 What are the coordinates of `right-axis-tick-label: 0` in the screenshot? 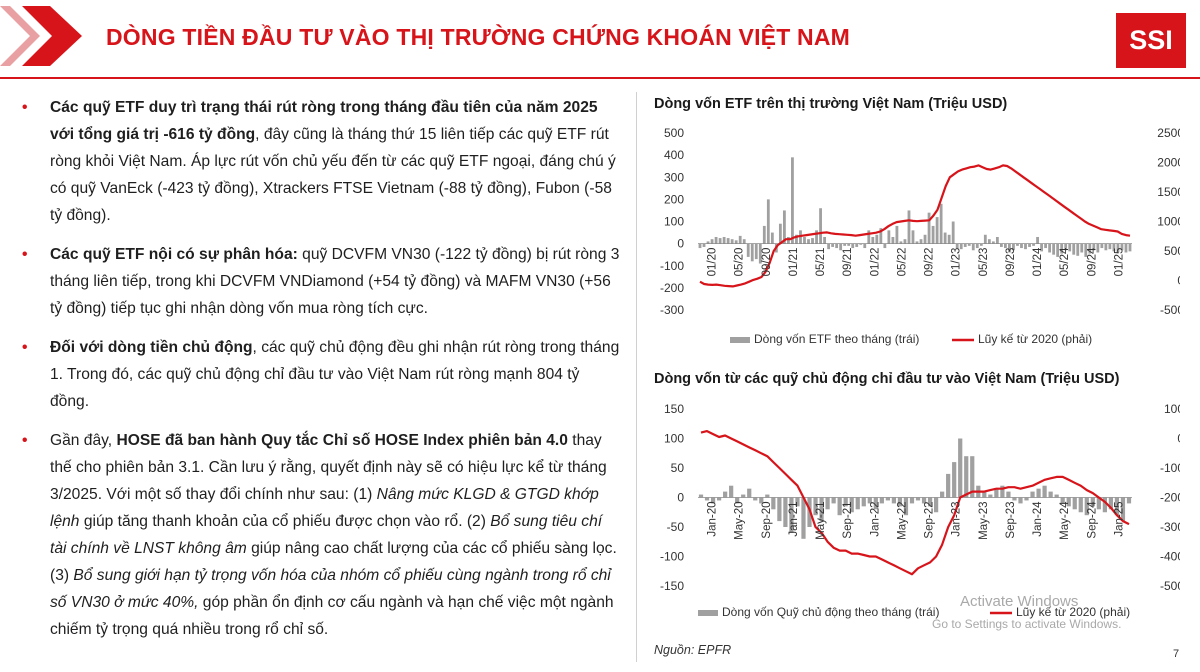 It's located at (1178, 439).